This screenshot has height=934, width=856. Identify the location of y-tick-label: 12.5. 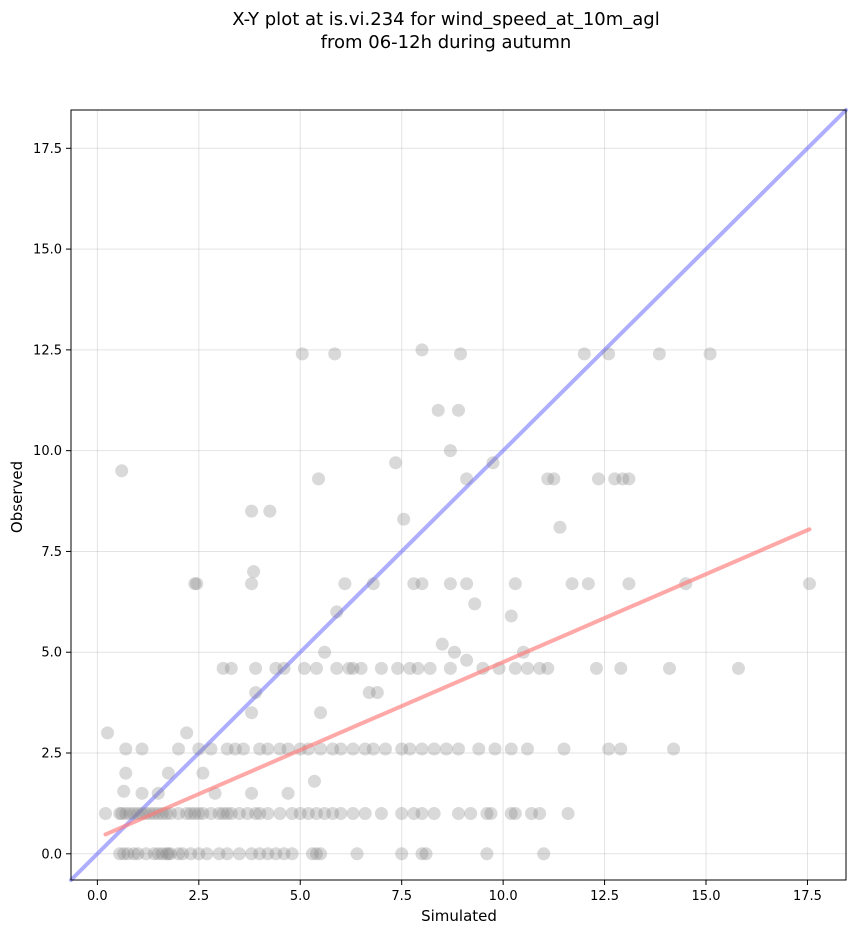
(47, 350).